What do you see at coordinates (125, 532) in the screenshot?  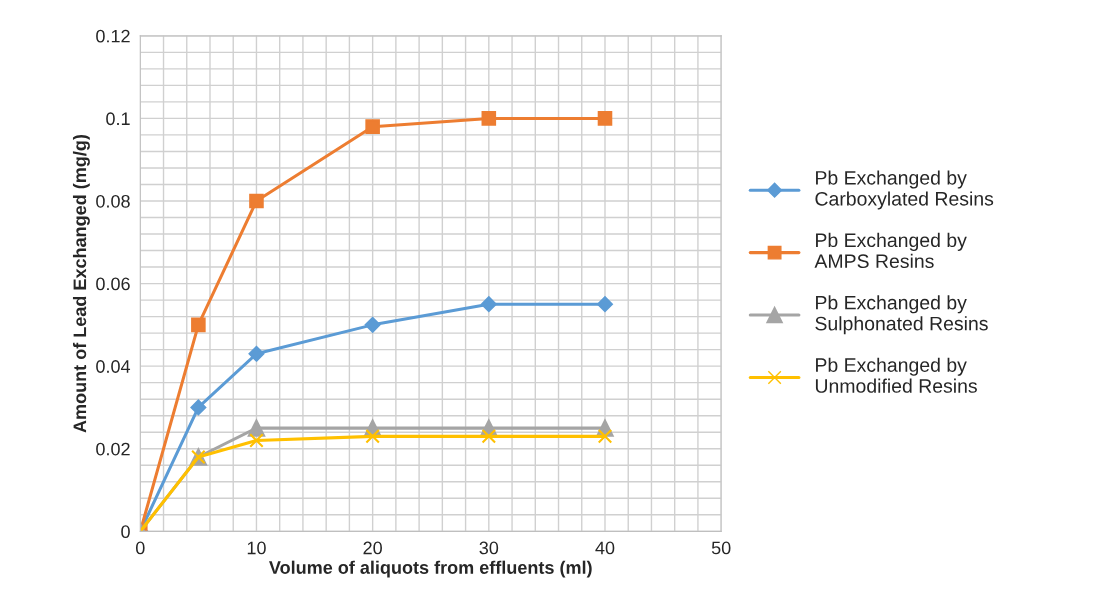 I see `y-tick-label: 0` at bounding box center [125, 532].